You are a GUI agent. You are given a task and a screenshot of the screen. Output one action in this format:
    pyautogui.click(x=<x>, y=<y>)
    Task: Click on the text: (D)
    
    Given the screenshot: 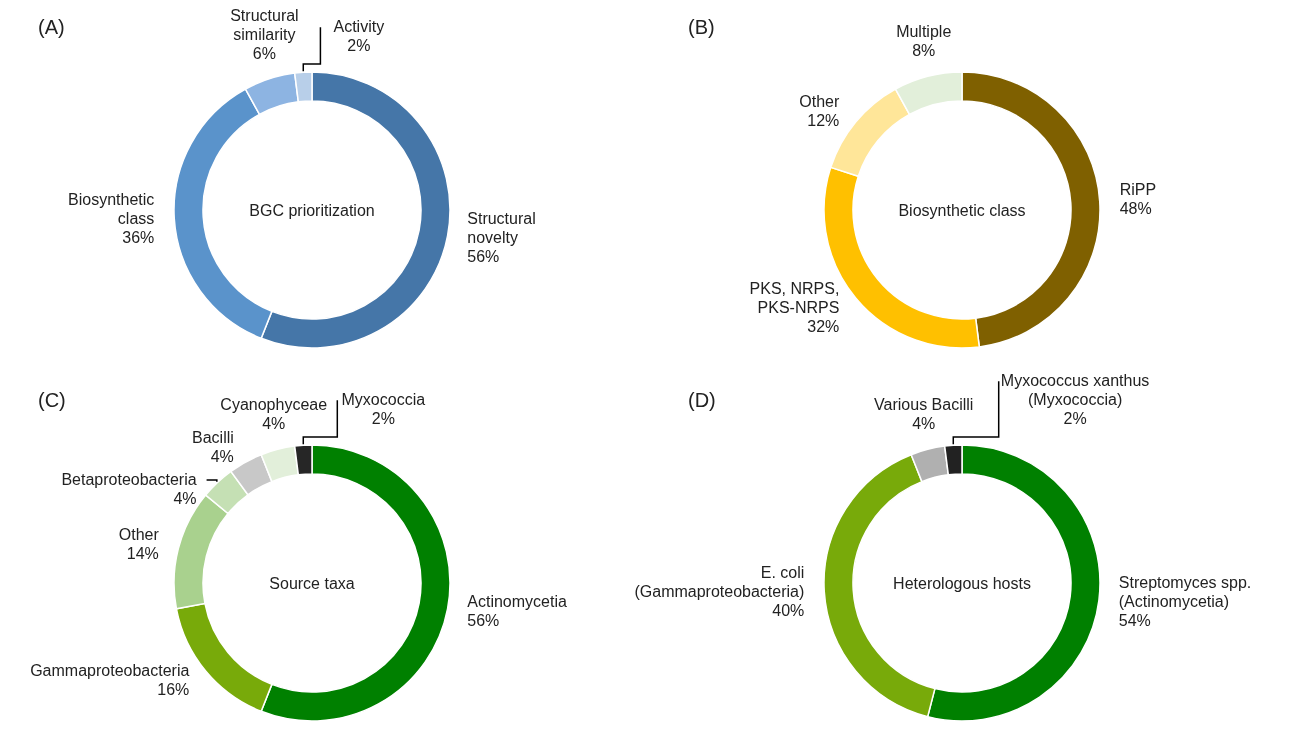 What is the action you would take?
    pyautogui.click(x=702, y=400)
    